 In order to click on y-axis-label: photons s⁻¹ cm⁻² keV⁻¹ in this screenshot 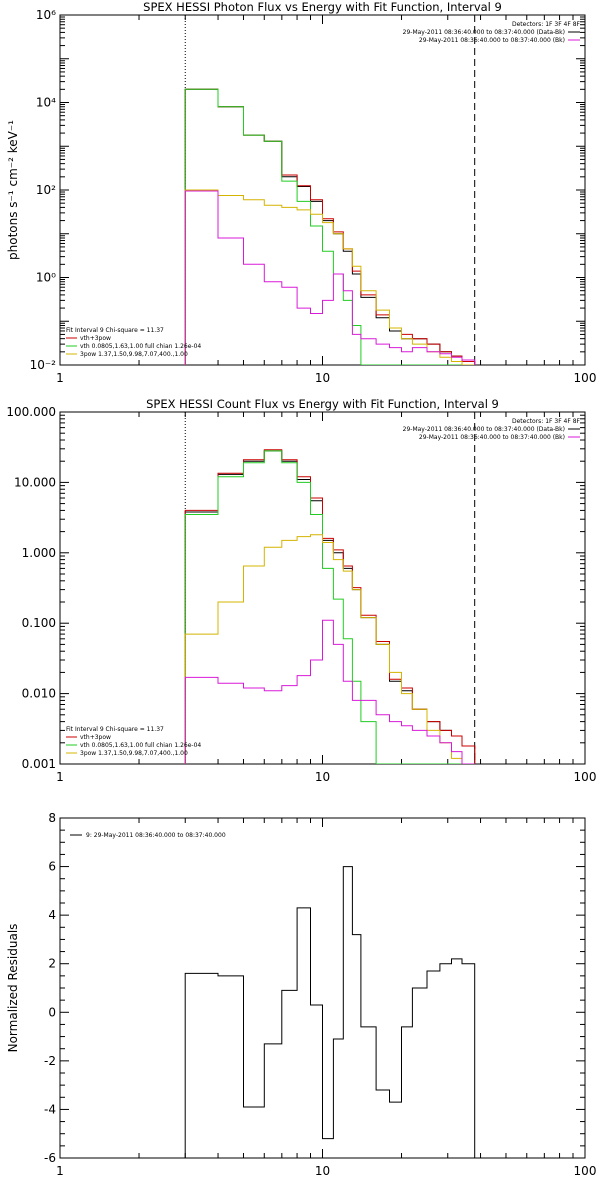, I will do `click(13, 190)`.